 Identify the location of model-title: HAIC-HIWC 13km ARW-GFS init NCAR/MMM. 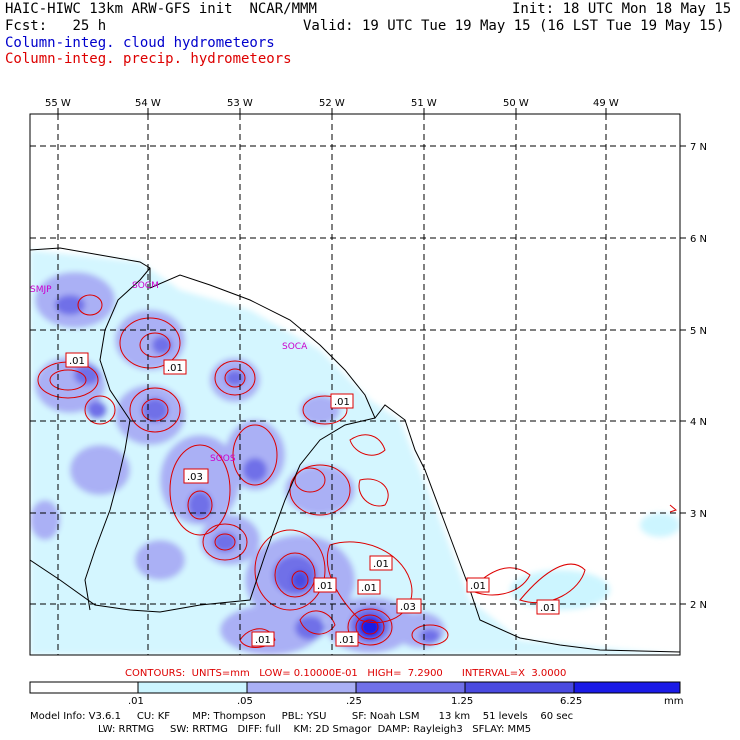
(161, 9).